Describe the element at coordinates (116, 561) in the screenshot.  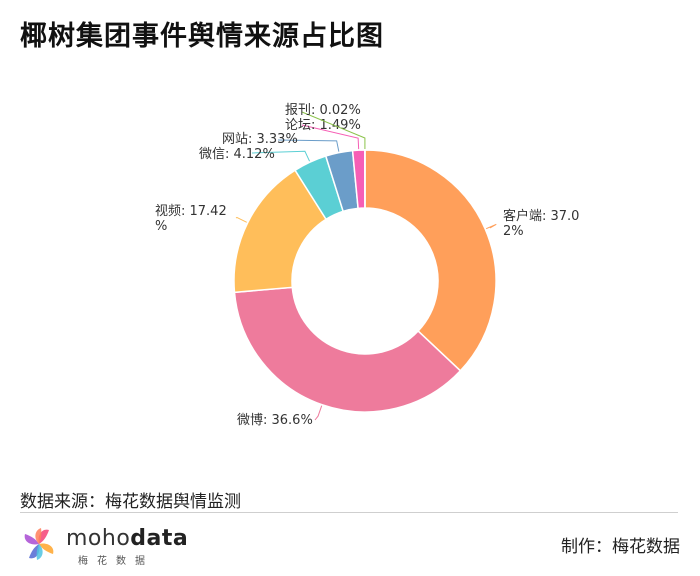
I see `logo-subtitle: 梅花数据` at that location.